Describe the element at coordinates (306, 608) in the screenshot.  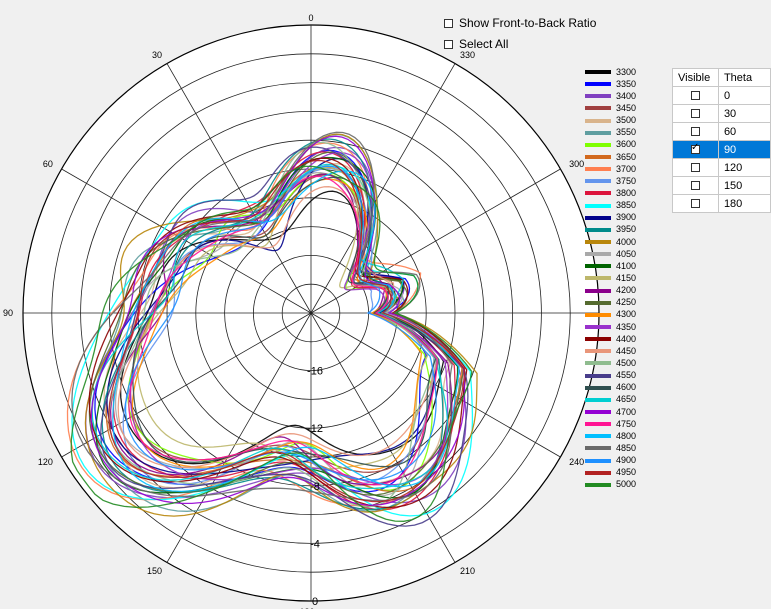
I see `angle-label: 180` at that location.